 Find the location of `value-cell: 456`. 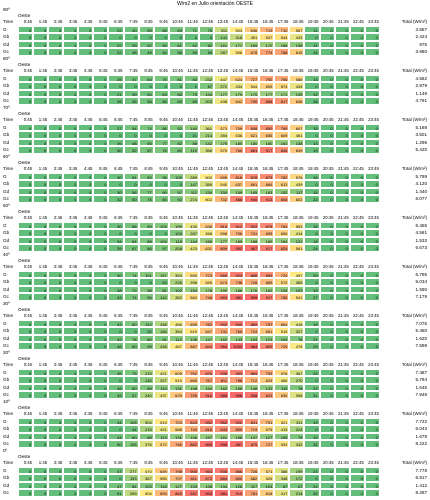

value-cell: 456 is located at coordinates (176, 323).